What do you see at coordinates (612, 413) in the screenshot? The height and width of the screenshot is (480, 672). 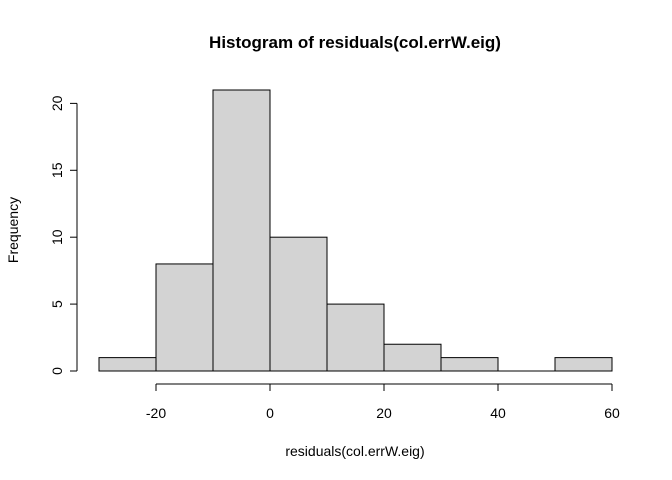 I see `x-tick-label: 60` at bounding box center [612, 413].